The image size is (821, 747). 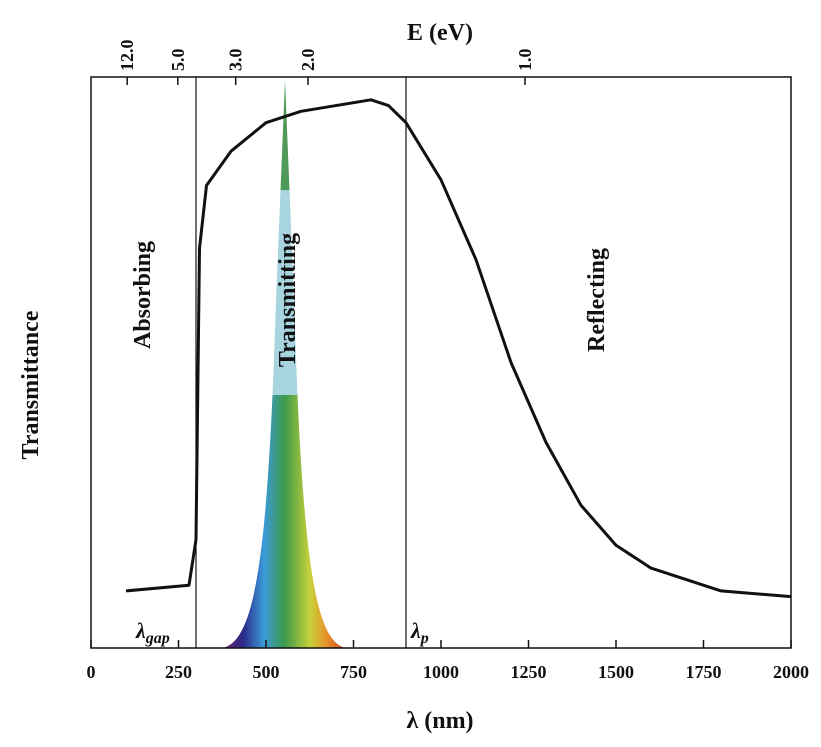 I want to click on x-tick-label: 0, so click(x=91, y=672).